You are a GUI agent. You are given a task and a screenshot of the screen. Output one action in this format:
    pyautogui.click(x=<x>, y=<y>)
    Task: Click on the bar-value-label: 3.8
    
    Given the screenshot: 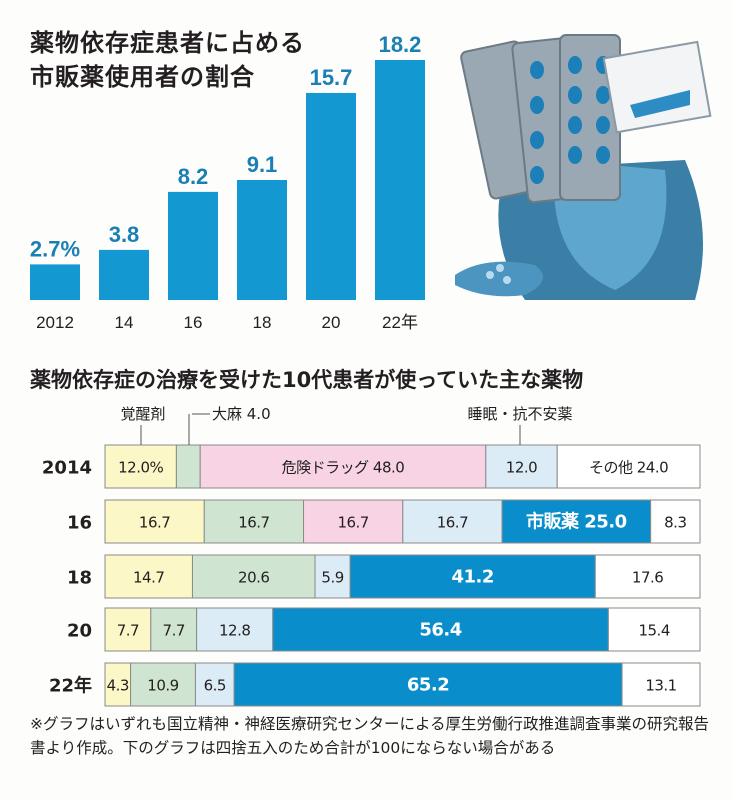 What is the action you would take?
    pyautogui.click(x=124, y=234)
    